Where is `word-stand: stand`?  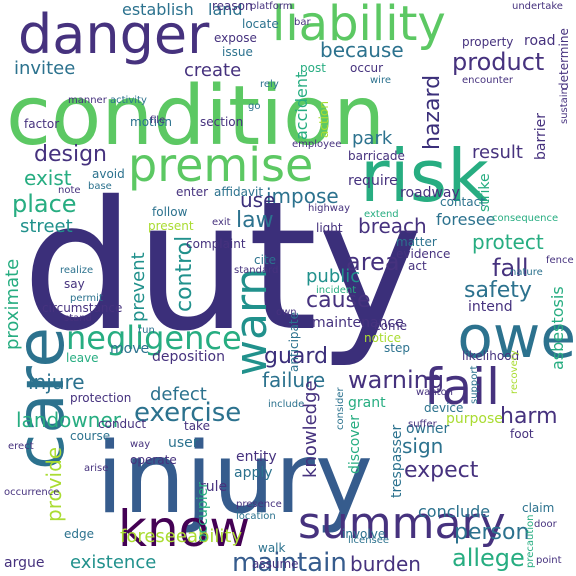
word-stand: stand is located at coordinates (78, 318).